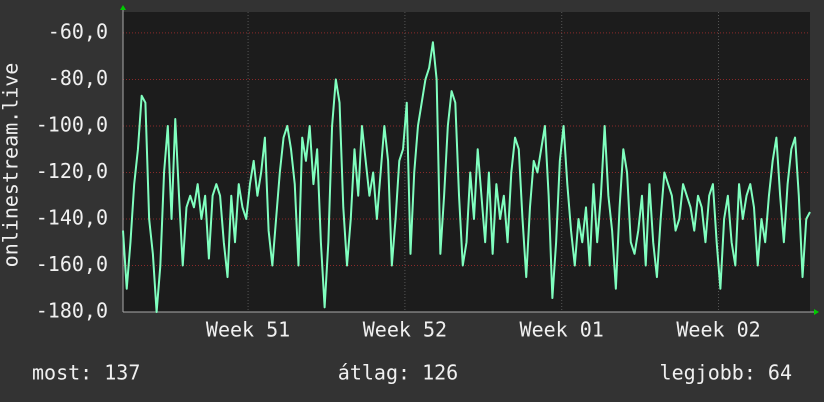 Image resolution: width=824 pixels, height=402 pixels. Describe the element at coordinates (86, 373) in the screenshot. I see `footer-current: most: 137` at that location.